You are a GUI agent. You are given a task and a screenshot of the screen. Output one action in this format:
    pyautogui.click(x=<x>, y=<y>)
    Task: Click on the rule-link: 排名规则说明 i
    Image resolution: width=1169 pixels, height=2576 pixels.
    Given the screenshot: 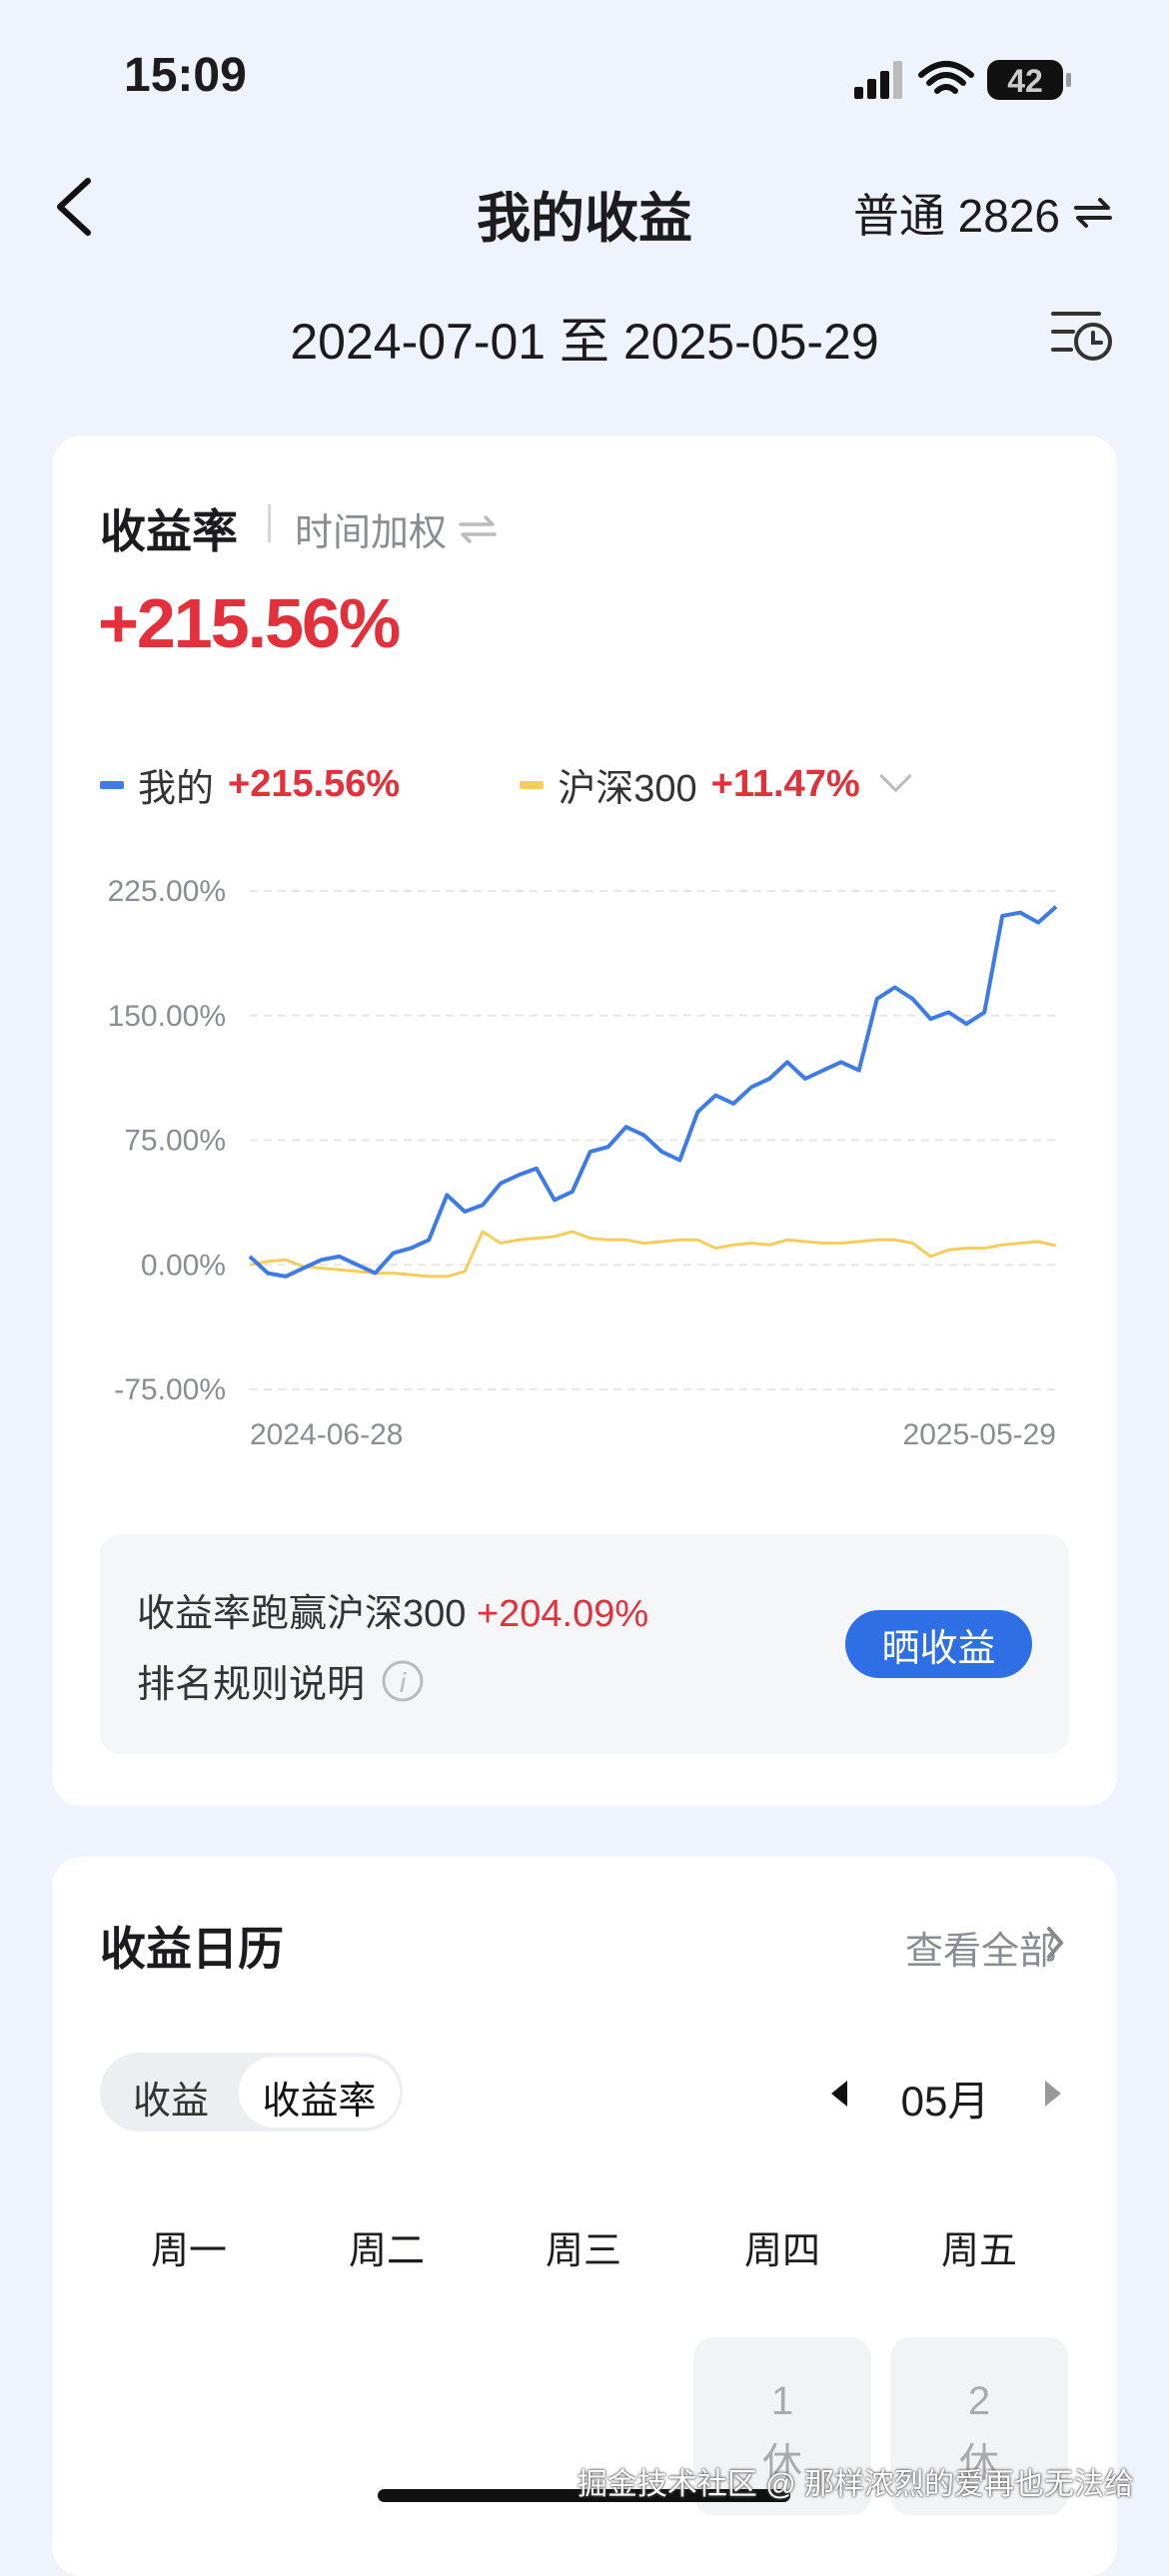 What is the action you would take?
    pyautogui.click(x=281, y=1681)
    